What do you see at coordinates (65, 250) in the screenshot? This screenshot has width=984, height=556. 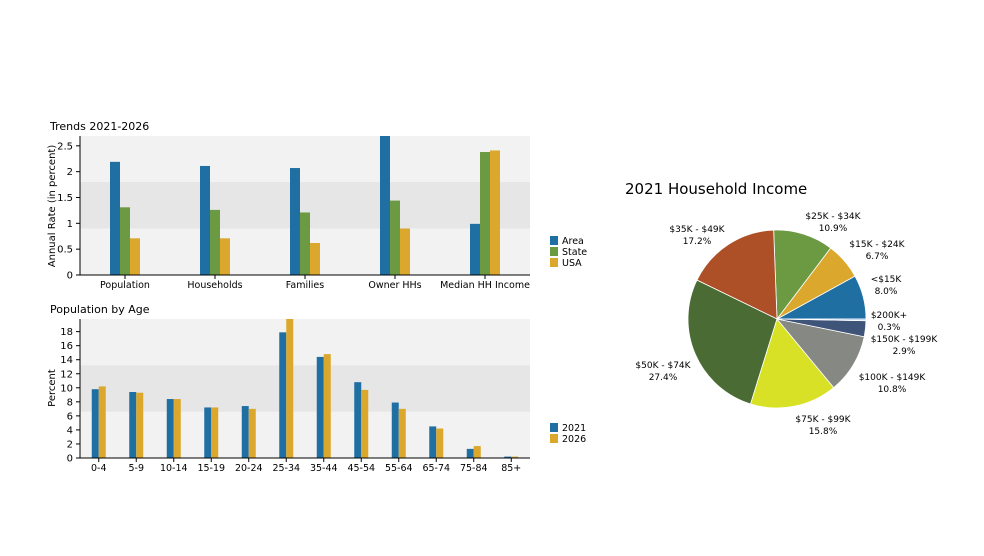 I see `y-tick-label: 0.5` at bounding box center [65, 250].